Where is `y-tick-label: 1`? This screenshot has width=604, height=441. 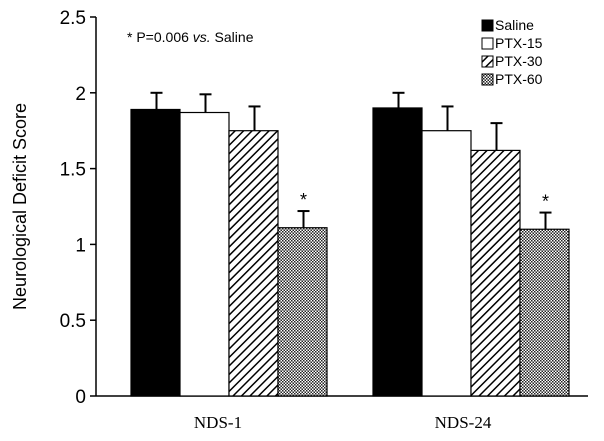 y-tick-label: 1 is located at coordinates (80, 245).